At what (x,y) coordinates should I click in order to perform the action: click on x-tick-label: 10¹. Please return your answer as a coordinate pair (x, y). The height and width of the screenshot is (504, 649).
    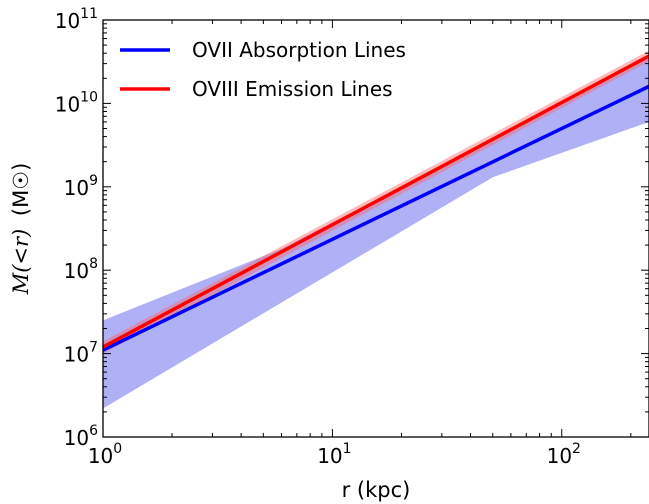
    Looking at the image, I should click on (334, 454).